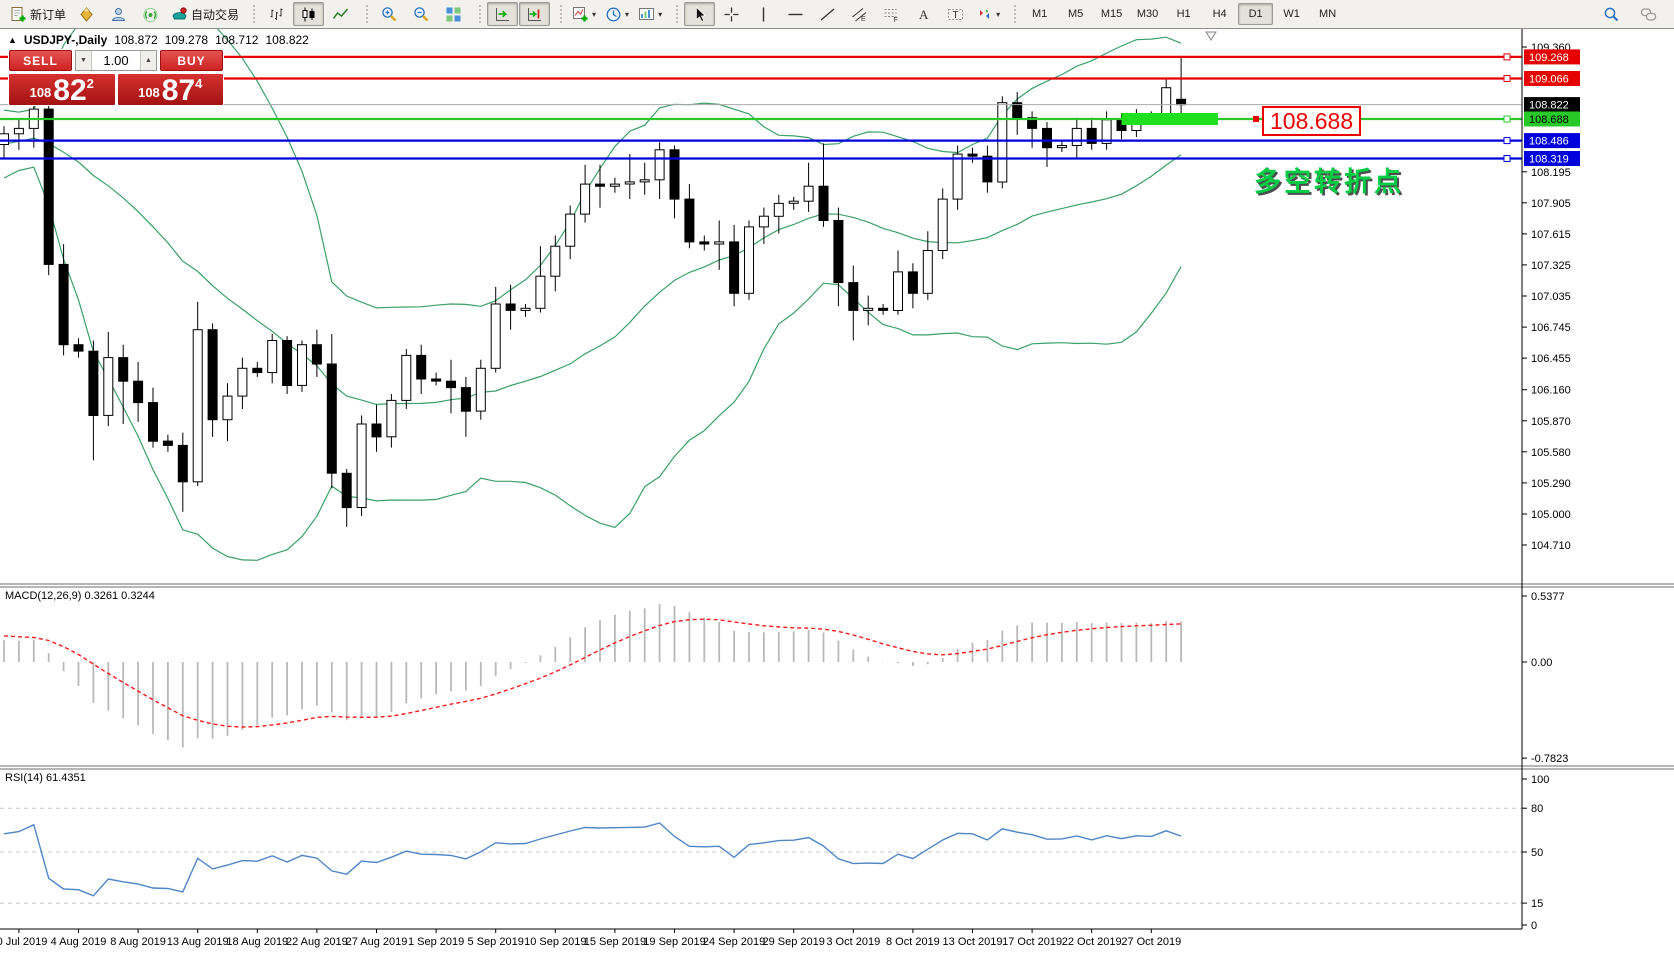 This screenshot has width=1674, height=955. I want to click on sell-price-tile: 108 82 2, so click(62, 90).